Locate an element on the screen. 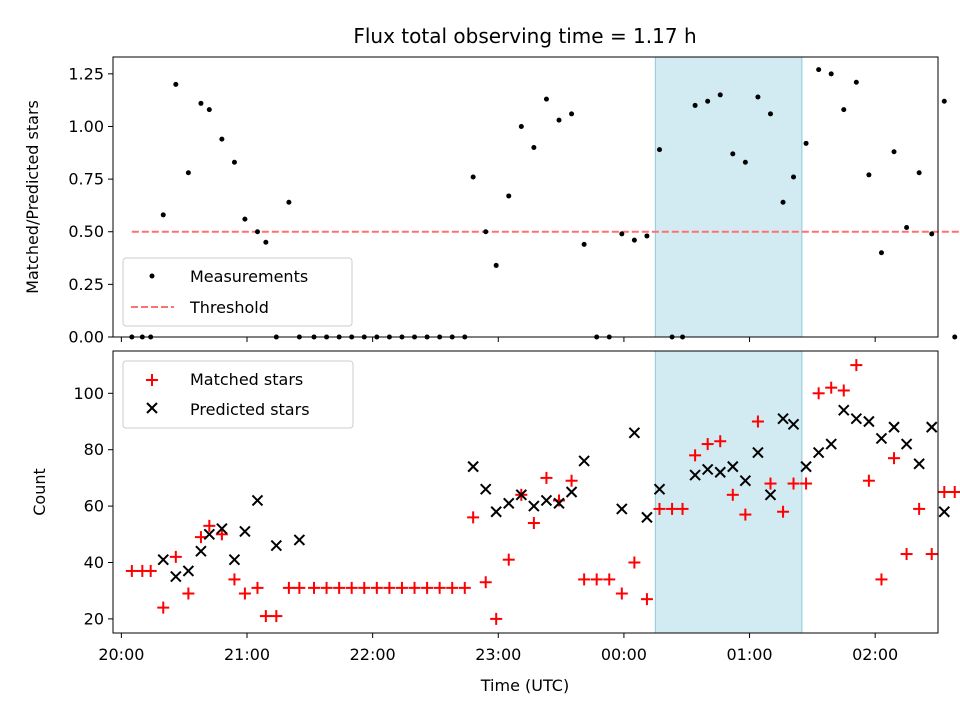  bottom-legend-box is located at coordinates (238, 394).